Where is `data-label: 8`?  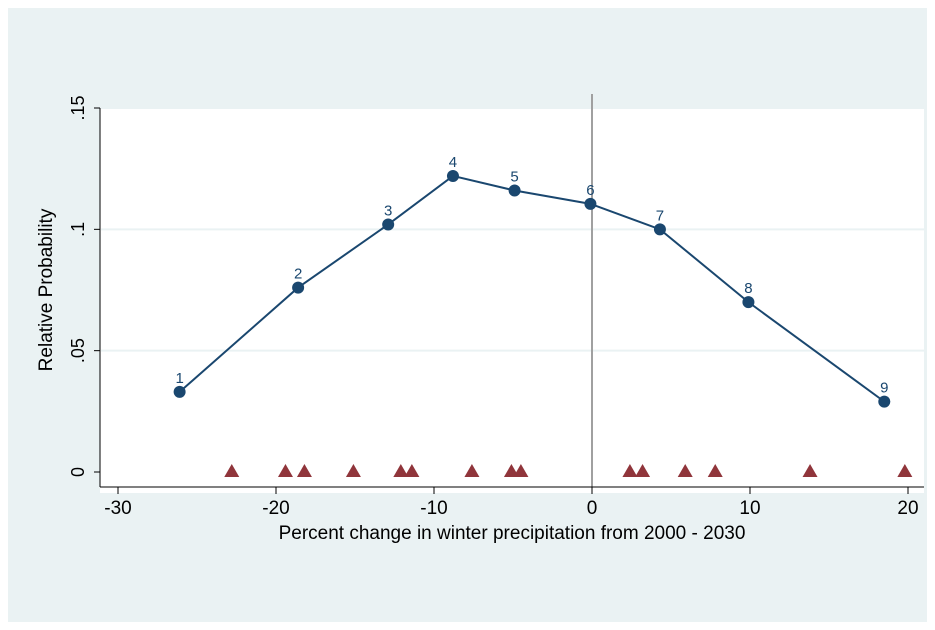
data-label: 8 is located at coordinates (748, 288).